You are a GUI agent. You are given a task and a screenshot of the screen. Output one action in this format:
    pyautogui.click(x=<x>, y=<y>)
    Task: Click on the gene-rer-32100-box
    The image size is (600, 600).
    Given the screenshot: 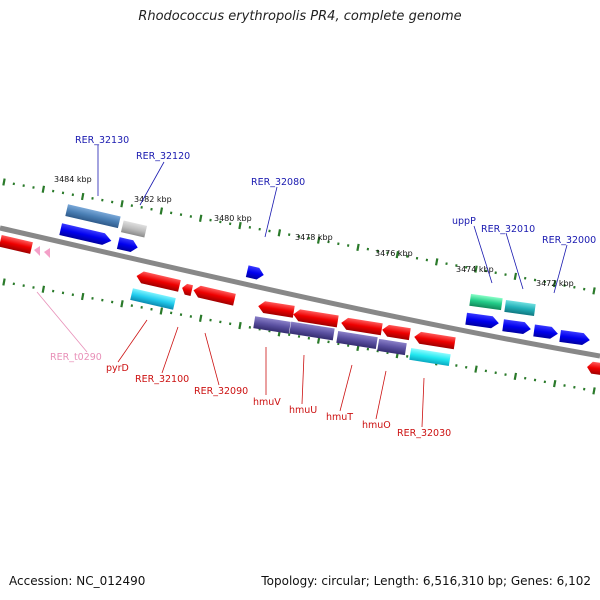 What is the action you would take?
    pyautogui.click(x=153, y=299)
    